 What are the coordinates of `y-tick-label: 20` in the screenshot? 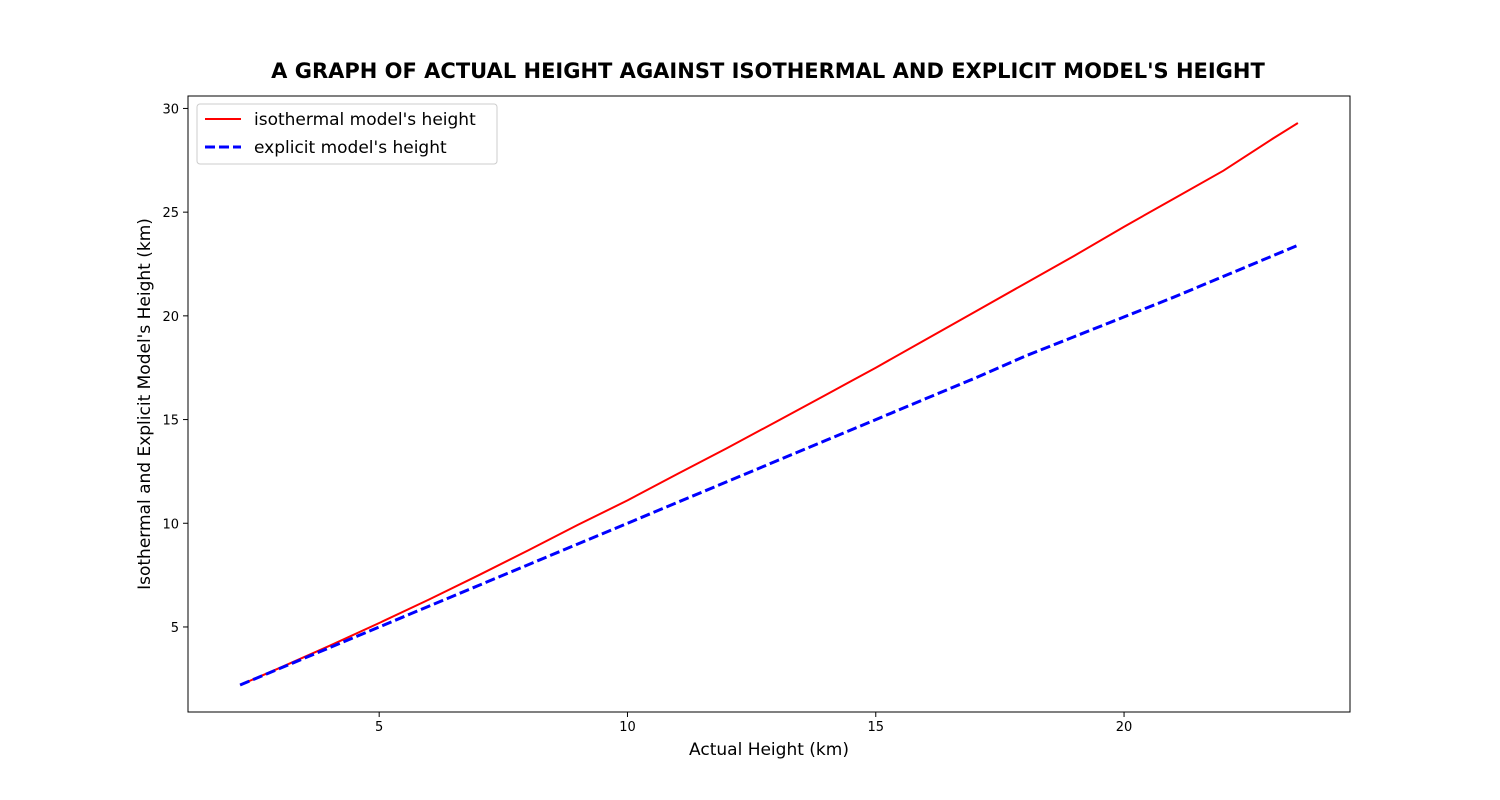 It's located at (170, 317).